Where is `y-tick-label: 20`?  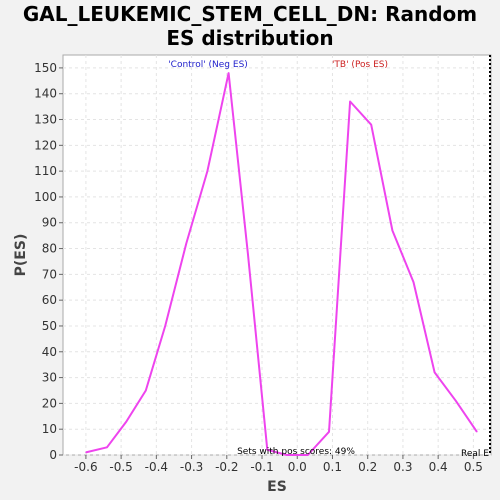 y-tick-label: 20 is located at coordinates (49, 403).